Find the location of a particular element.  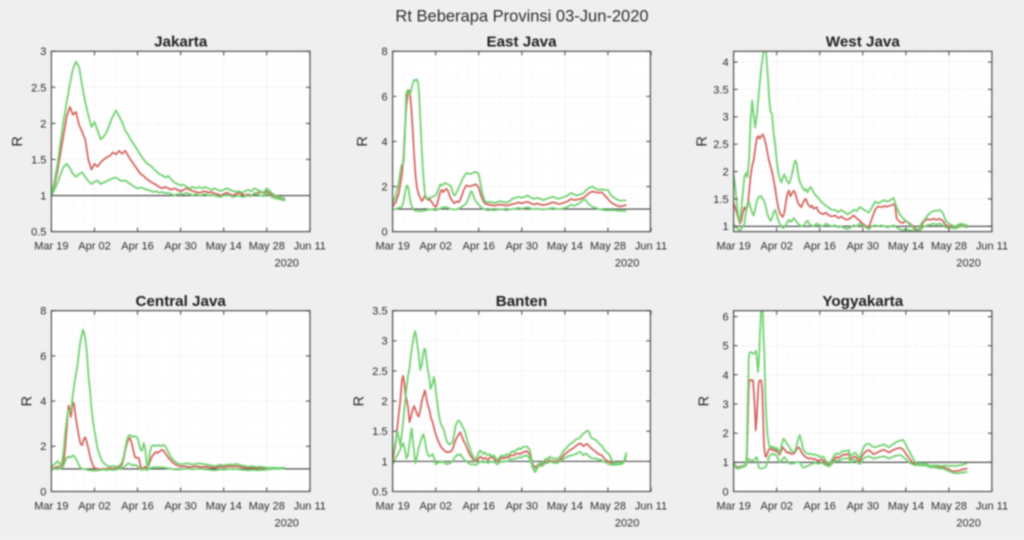

svg-text: East Java is located at coordinates (521, 42).